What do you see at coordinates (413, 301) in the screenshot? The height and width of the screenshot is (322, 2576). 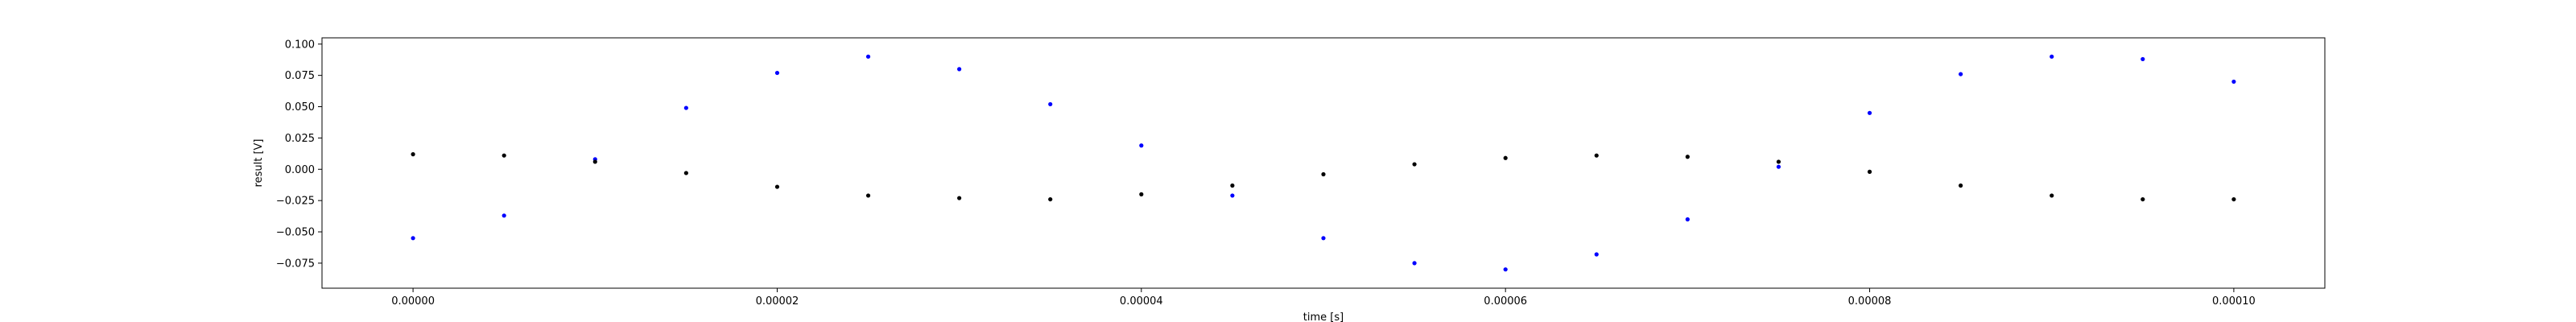 I see `x-tick-label: 0.00000` at bounding box center [413, 301].